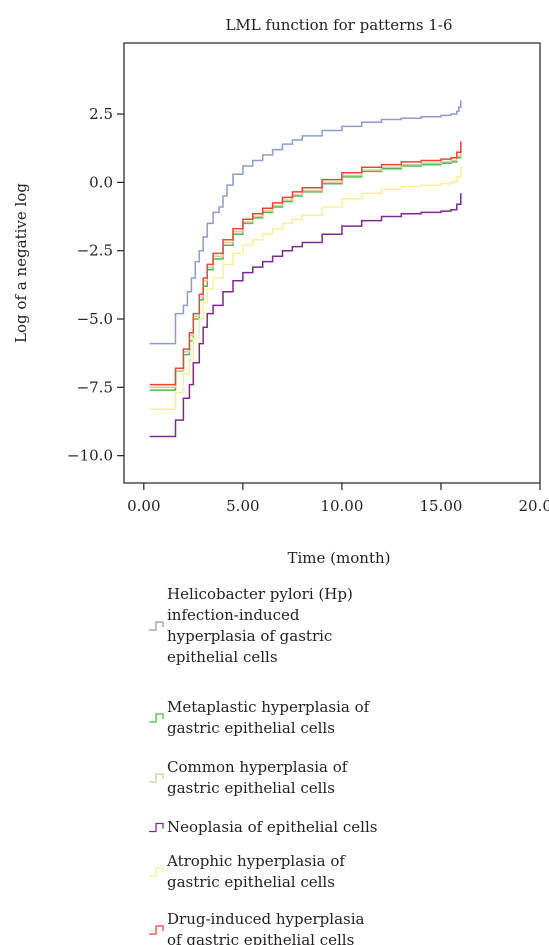 This screenshot has width=549, height=945. Describe the element at coordinates (260, 594) in the screenshot. I see `legend-label-1: Helicobacter pylori (Hp)` at that location.